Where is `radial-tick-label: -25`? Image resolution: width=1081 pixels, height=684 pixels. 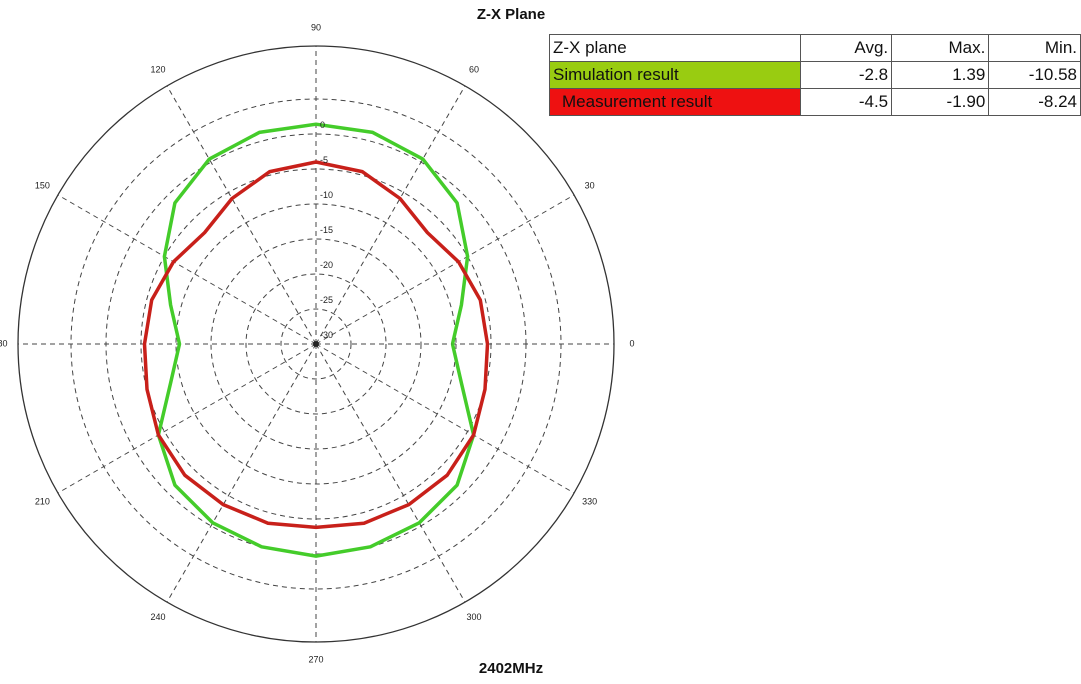 radial-tick-label: -25 is located at coordinates (326, 300).